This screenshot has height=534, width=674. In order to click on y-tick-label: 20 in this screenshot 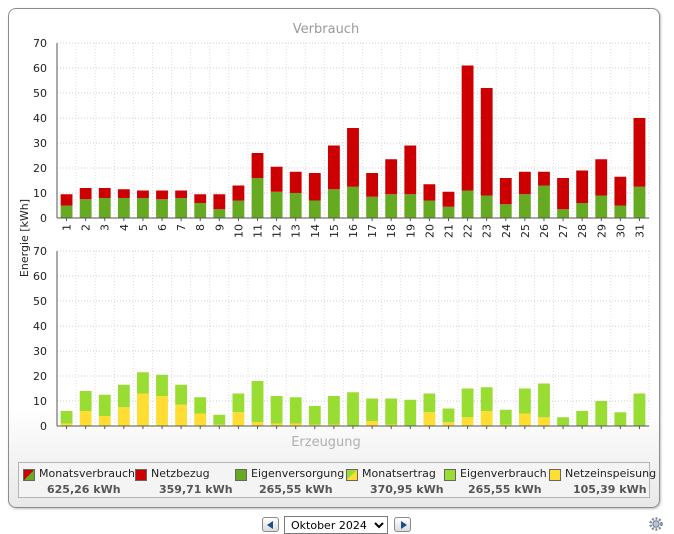, I will do `click(40, 168)`.